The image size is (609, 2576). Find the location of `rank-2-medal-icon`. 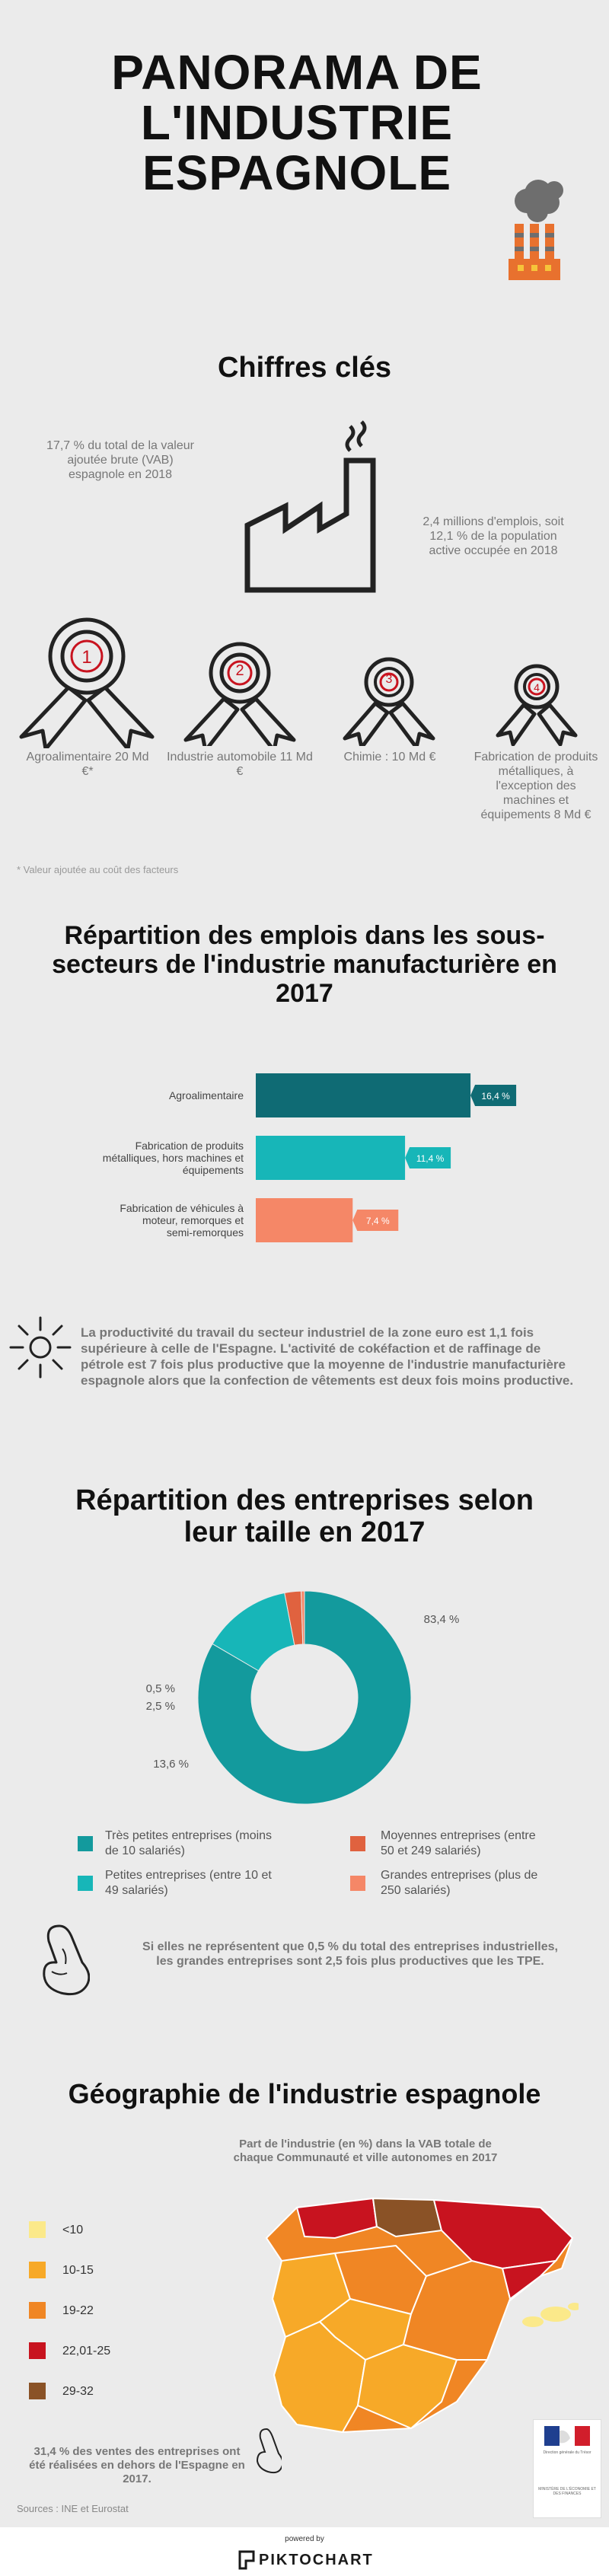

rank-2-medal-icon is located at coordinates (239, 694).